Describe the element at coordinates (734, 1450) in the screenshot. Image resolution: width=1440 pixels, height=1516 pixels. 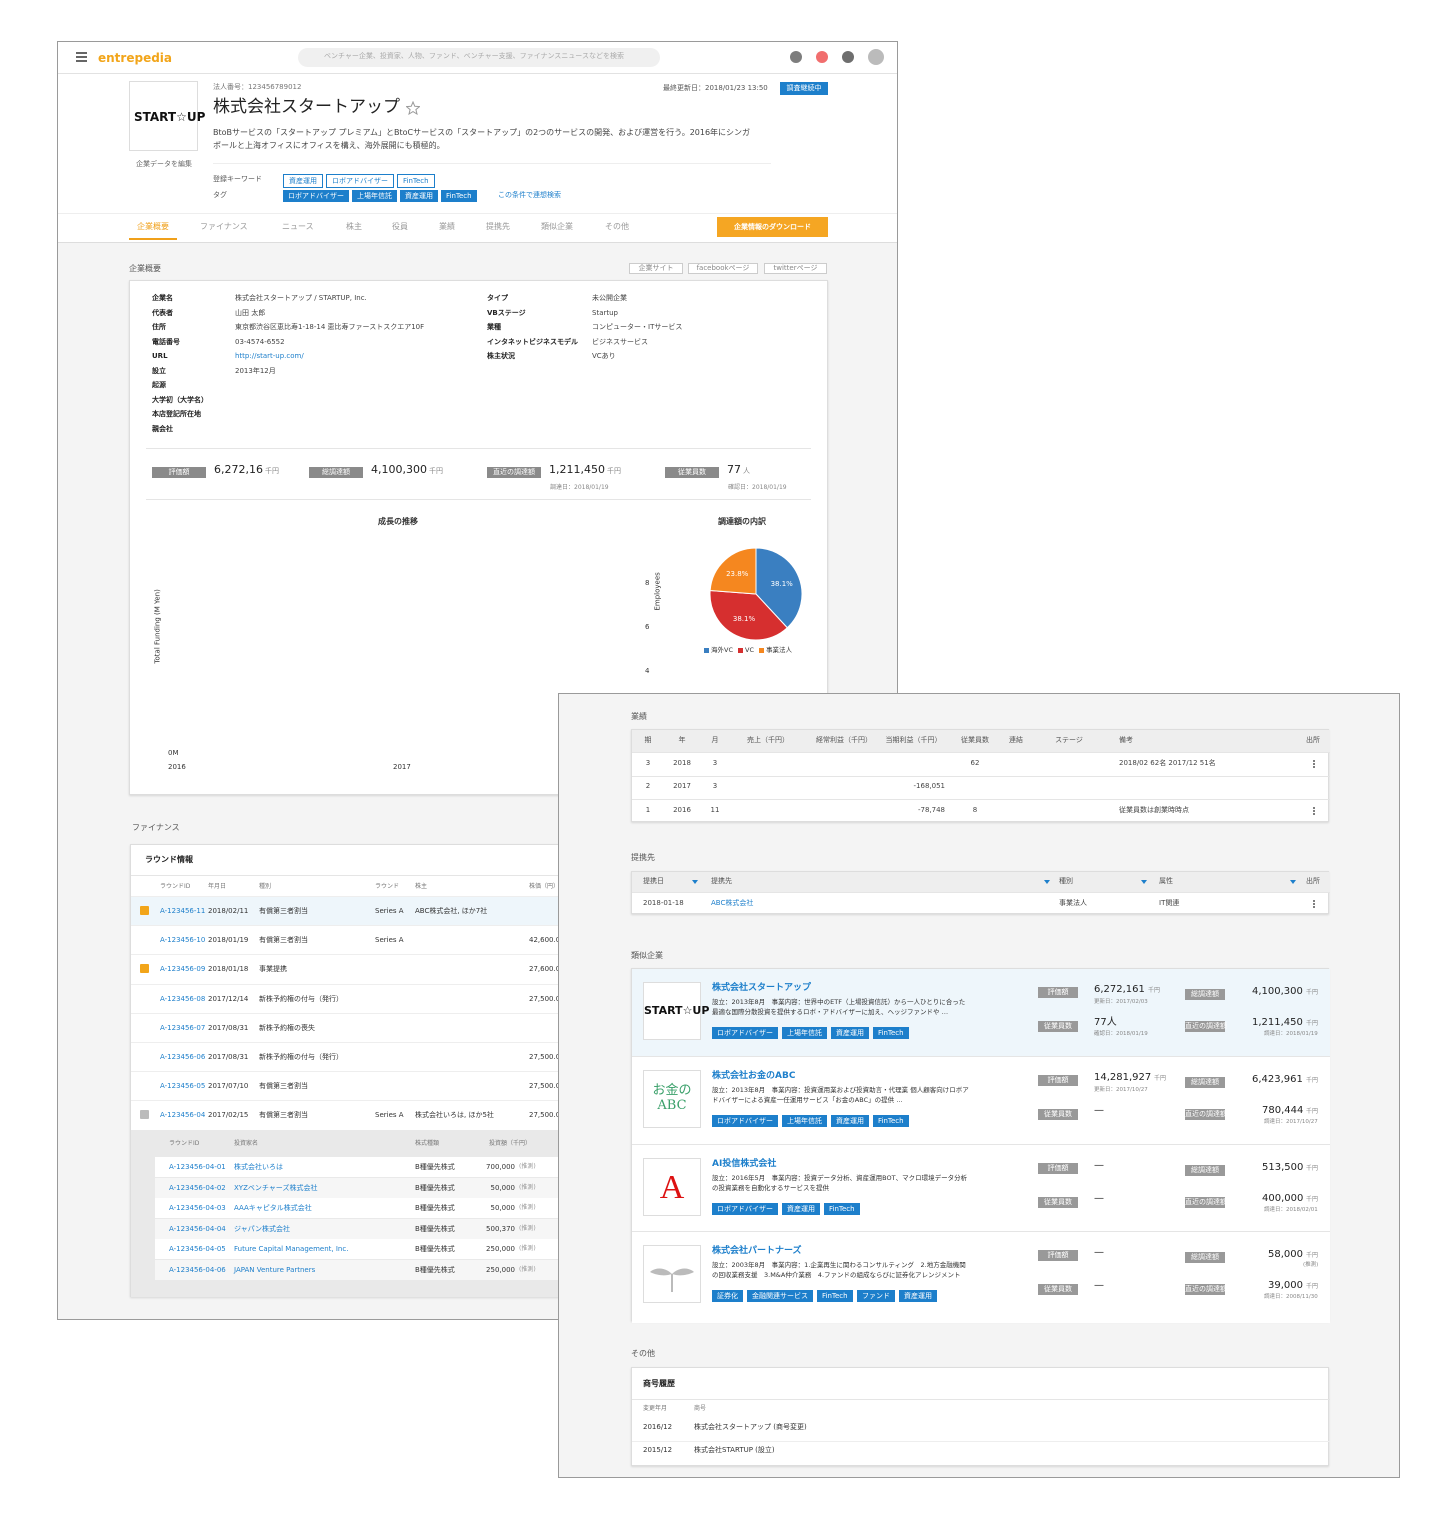
I see `history-cell: 株式会社STARTUP (設立)` at that location.